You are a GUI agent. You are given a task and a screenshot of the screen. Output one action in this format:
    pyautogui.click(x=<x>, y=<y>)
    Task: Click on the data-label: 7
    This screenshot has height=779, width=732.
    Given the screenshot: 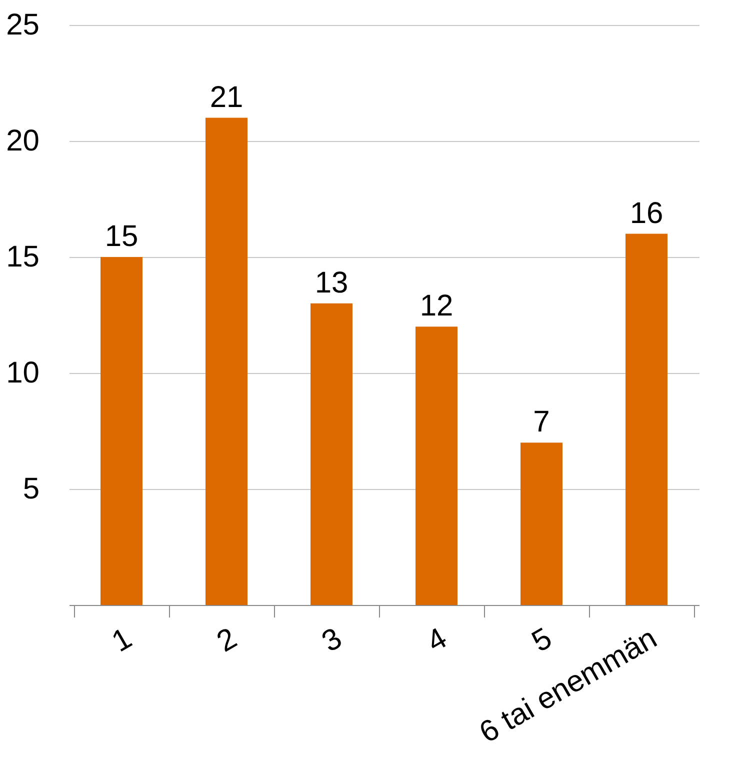 What is the action you would take?
    pyautogui.click(x=541, y=422)
    